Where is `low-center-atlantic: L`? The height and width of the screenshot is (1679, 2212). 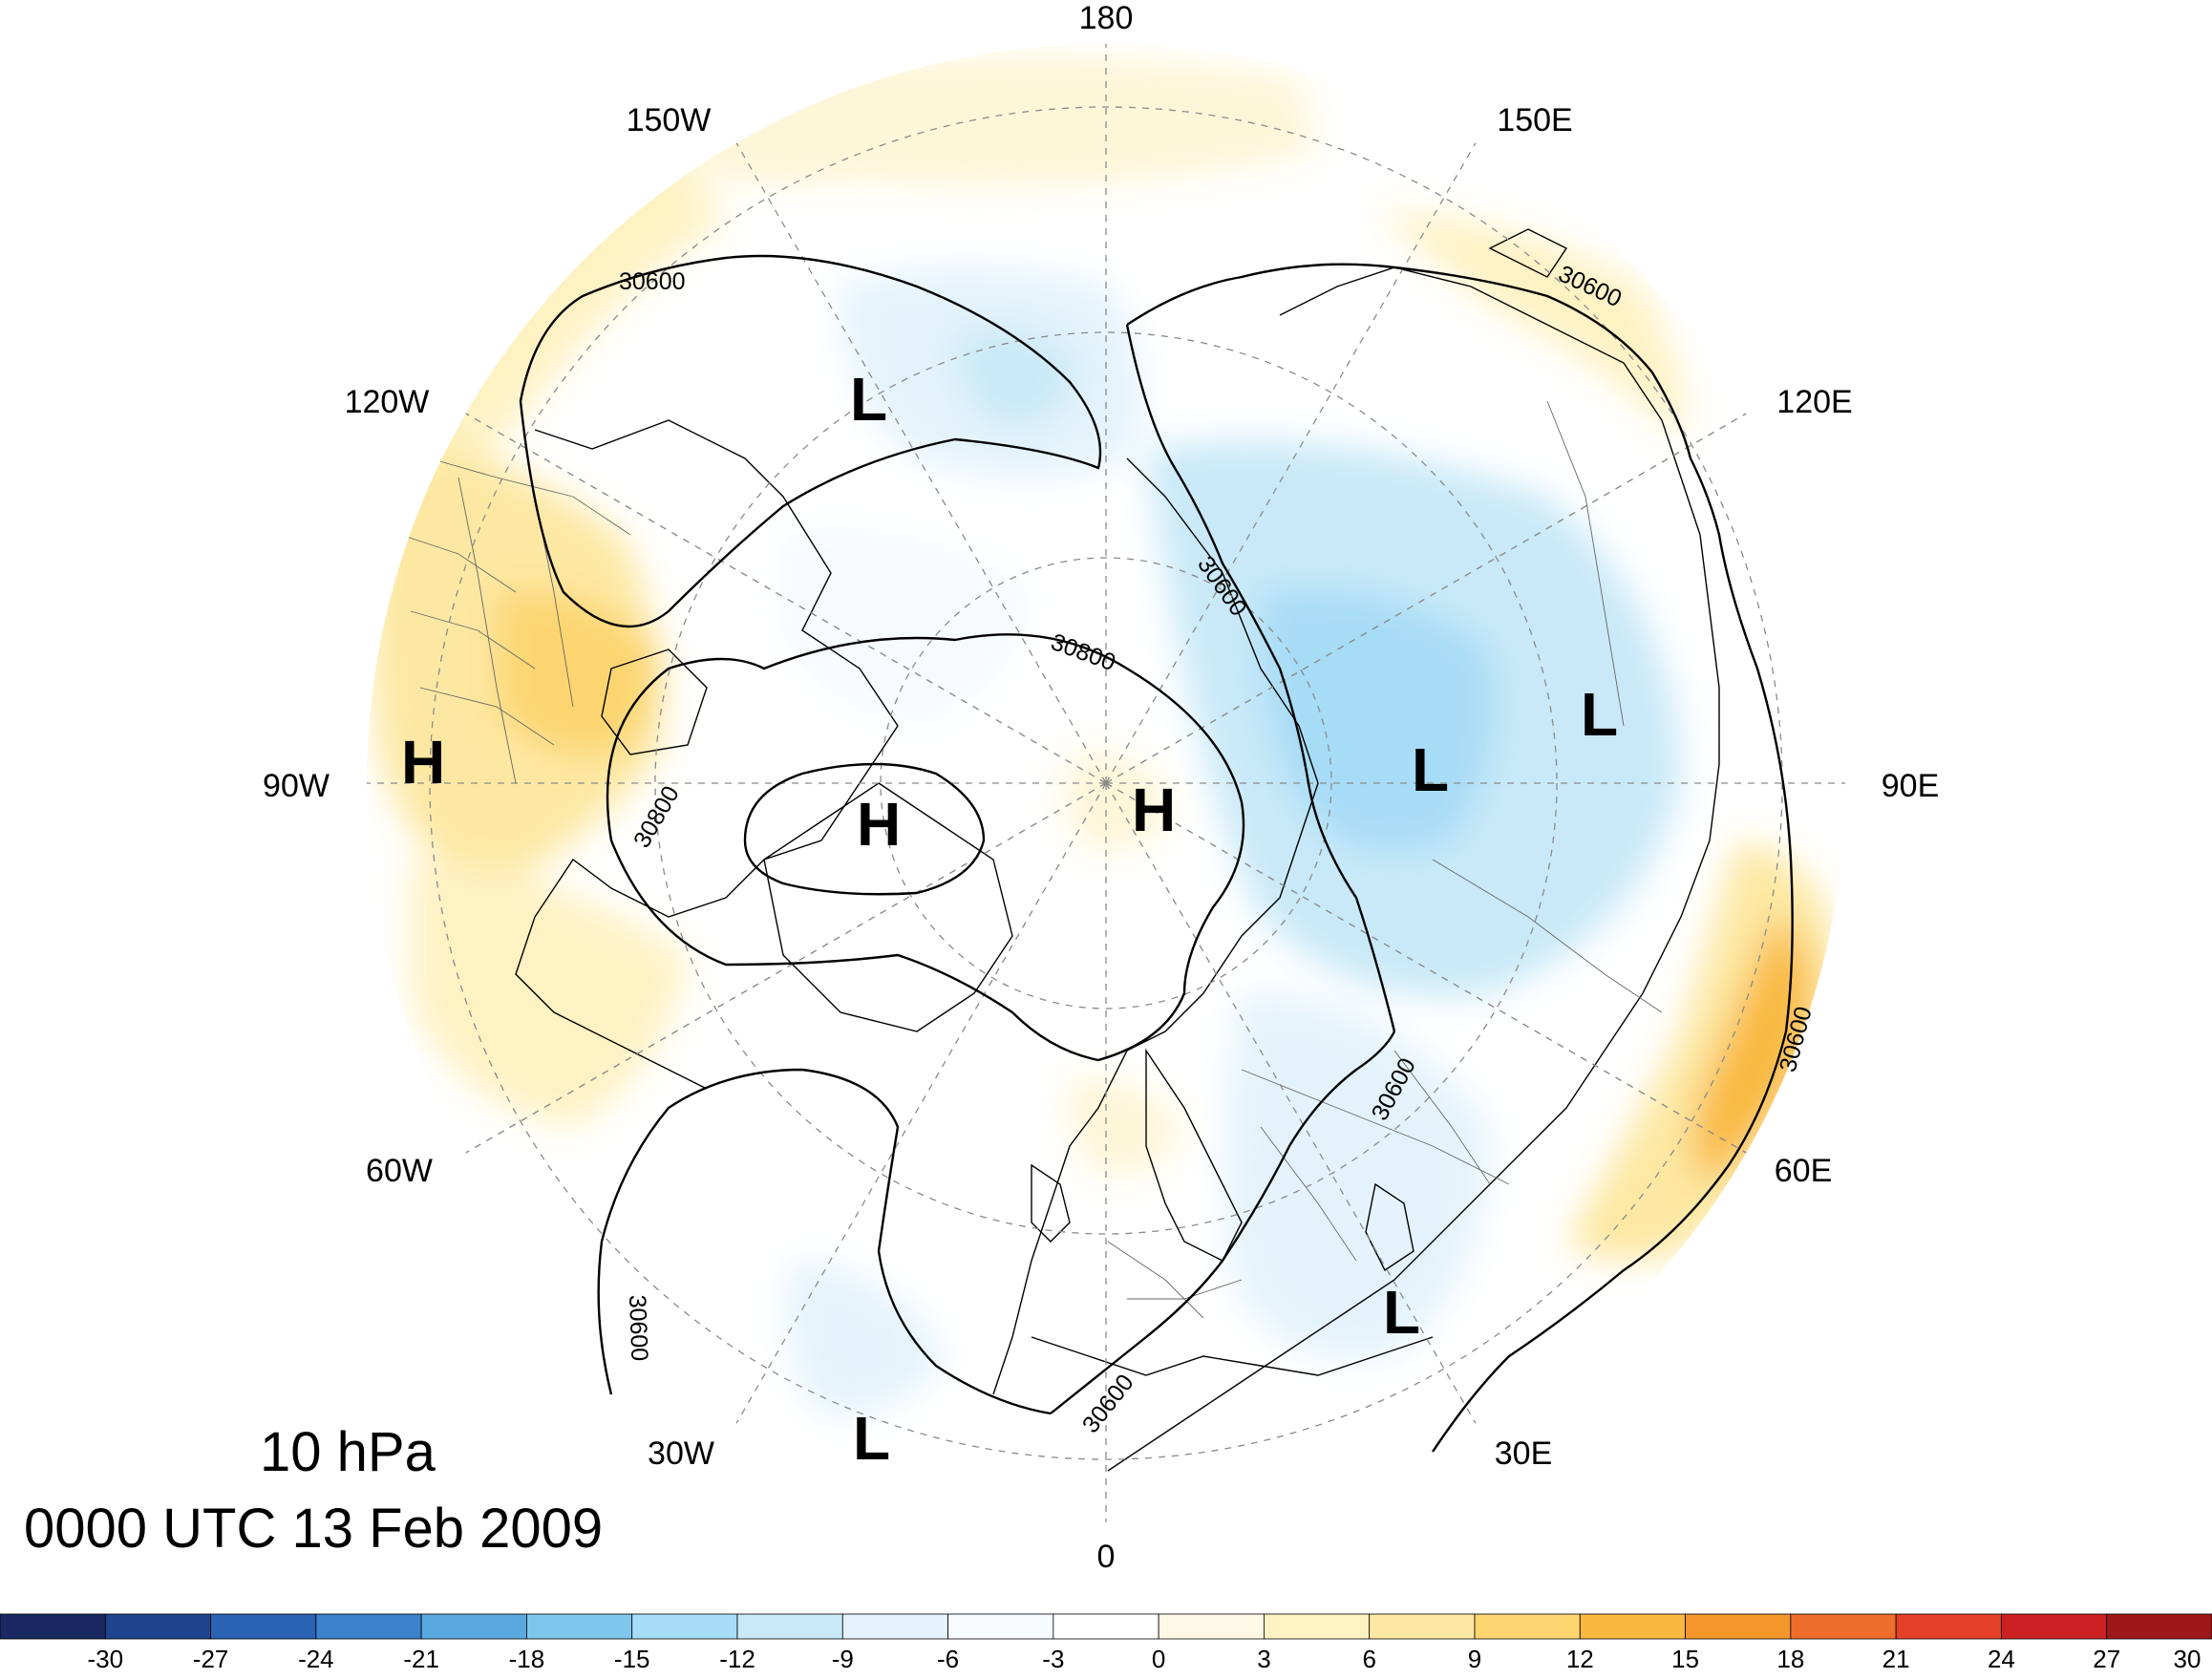
low-center-atlantic: L is located at coordinates (871, 1439).